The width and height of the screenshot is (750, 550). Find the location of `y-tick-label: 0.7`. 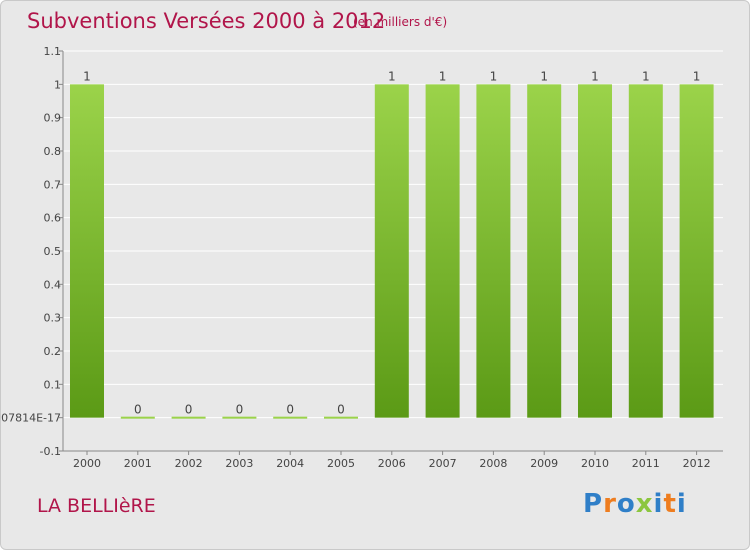

y-tick-label: 0.7 is located at coordinates (53, 184).